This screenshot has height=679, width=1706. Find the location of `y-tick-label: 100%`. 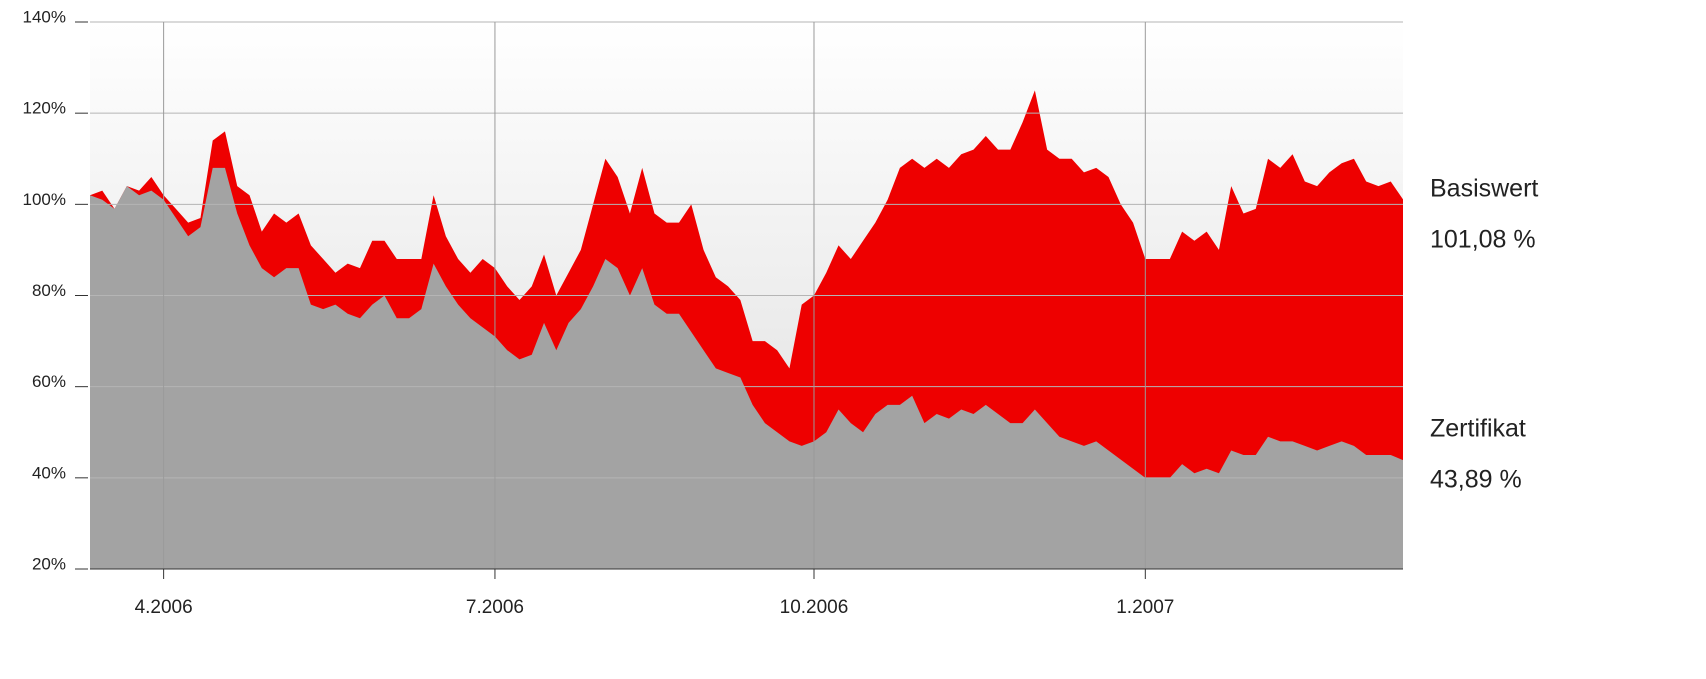

y-tick-label: 100% is located at coordinates (44, 199).